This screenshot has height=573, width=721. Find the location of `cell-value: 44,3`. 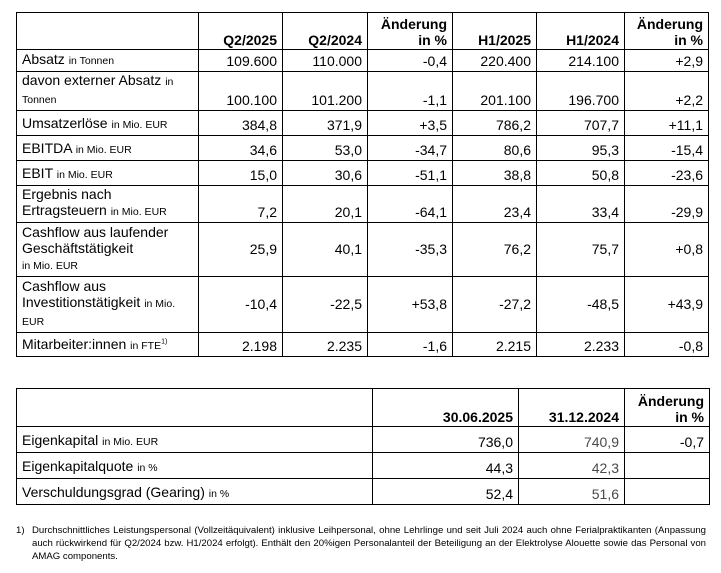

cell-value: 44,3 is located at coordinates (445, 465).